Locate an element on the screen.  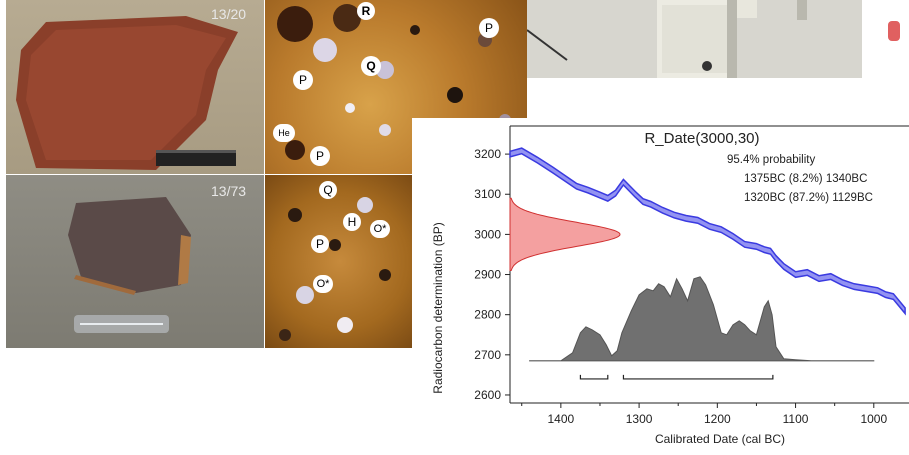
x-axis-label: Calibrated Date (cal BC) is located at coordinates (720, 439).